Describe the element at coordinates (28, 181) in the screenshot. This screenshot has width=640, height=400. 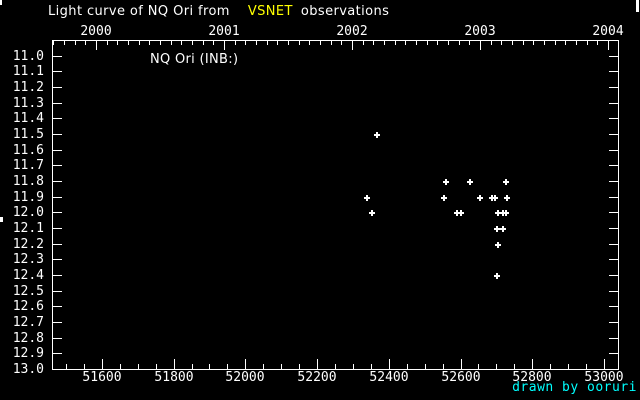
I see `y-axis-tick-label: 11.8` at that location.